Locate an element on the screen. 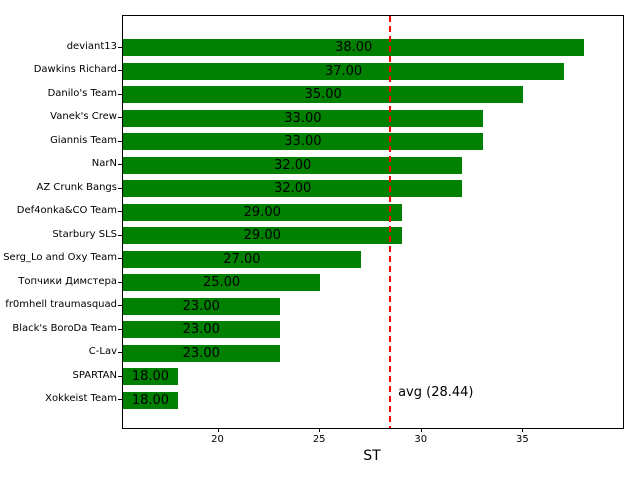 Image resolution: width=640 pixels, height=480 pixels. average-line is located at coordinates (390, 222).